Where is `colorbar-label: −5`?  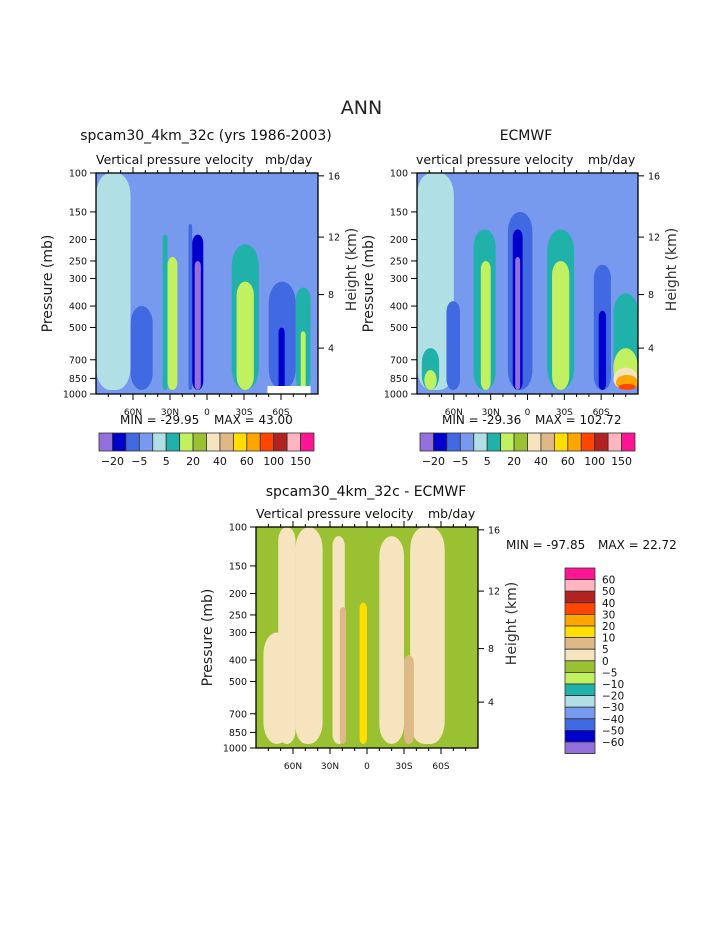 colorbar-label: −5 is located at coordinates (609, 673).